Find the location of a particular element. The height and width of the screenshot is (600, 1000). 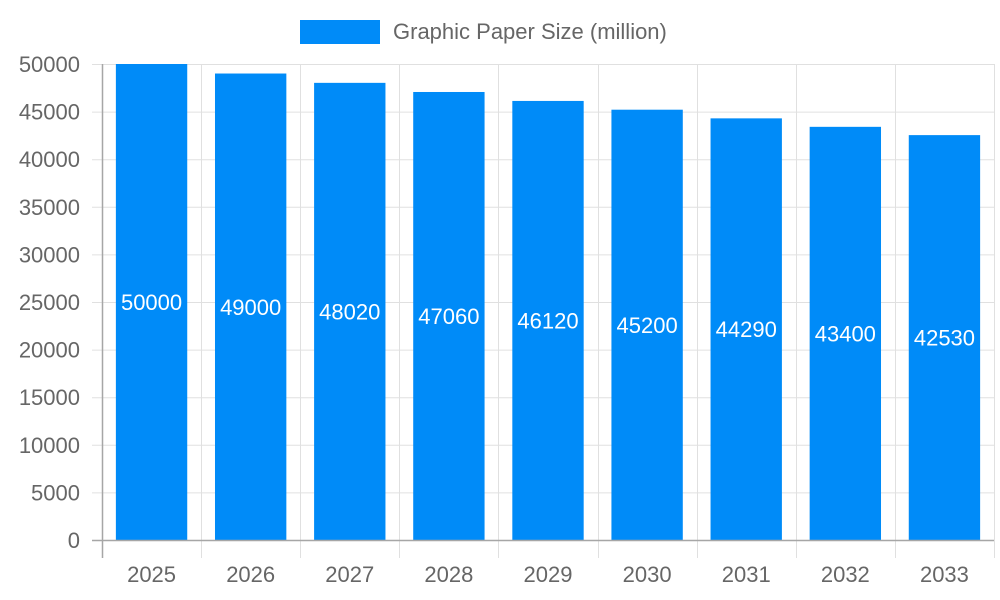

y-tick-label: 20000 is located at coordinates (49, 350).